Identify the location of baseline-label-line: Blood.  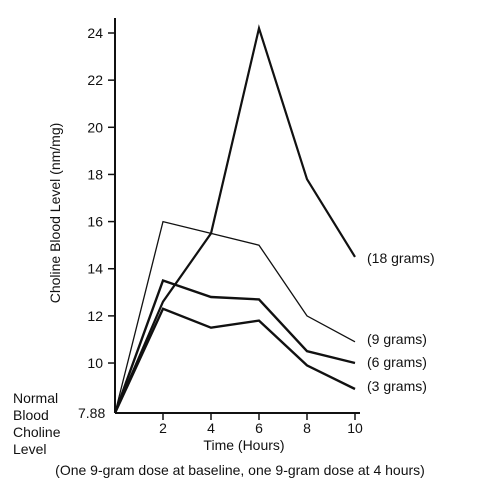
(31, 415).